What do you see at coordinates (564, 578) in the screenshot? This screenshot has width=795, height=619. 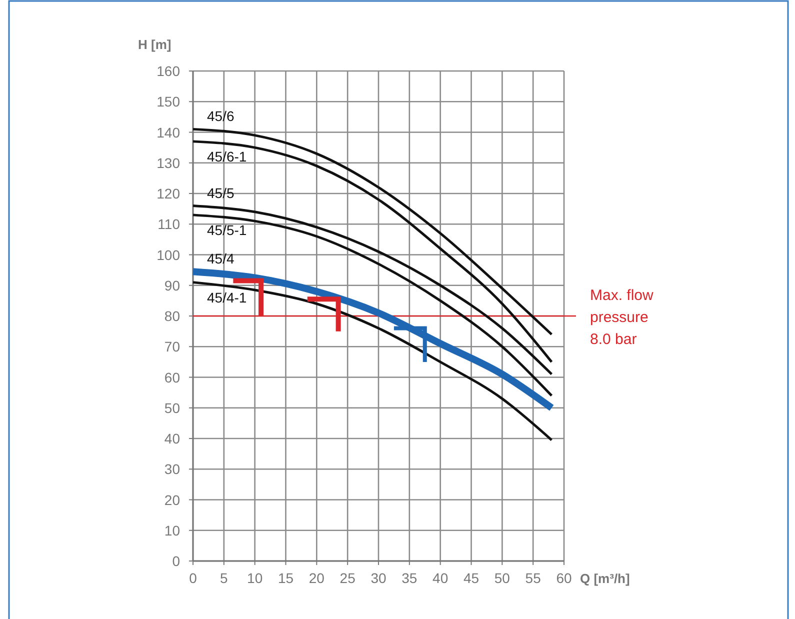 I see `x-tick-label: 60` at bounding box center [564, 578].